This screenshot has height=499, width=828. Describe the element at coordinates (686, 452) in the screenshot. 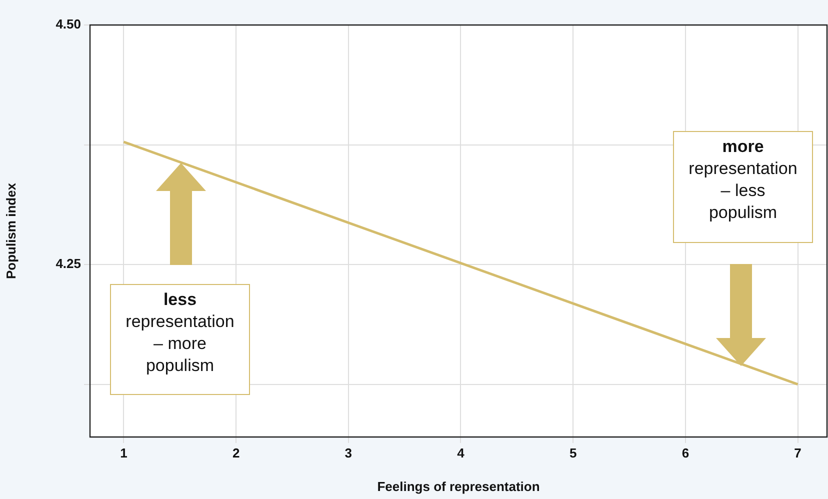

I see `x-tick-label: 6` at that location.